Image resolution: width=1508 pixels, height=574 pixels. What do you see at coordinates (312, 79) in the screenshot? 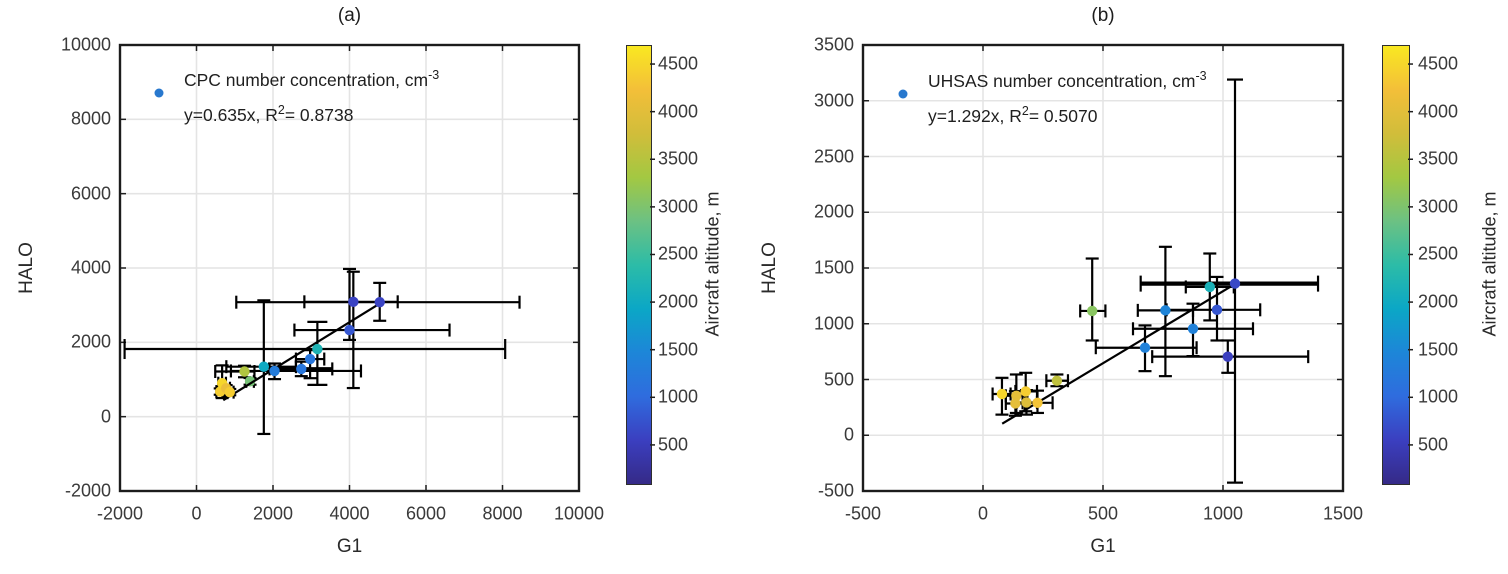
I see `legend-series-label: CPC number concentration, cm-3` at bounding box center [312, 79].